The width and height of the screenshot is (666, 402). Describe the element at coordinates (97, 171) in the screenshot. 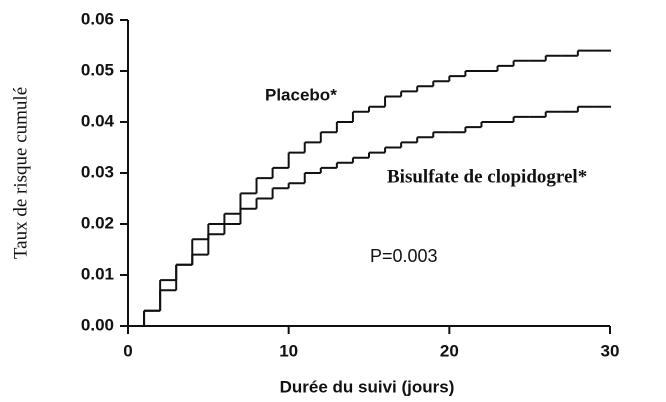

I see `y-tick-label: 0.03` at that location.